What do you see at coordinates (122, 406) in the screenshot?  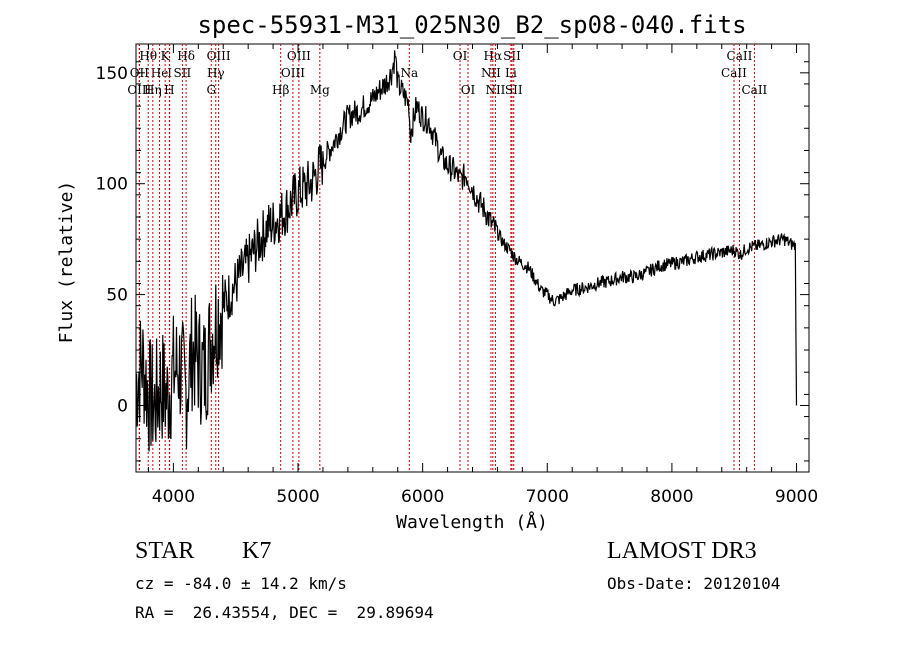 I see `y-tick-label-0: 0` at bounding box center [122, 406].